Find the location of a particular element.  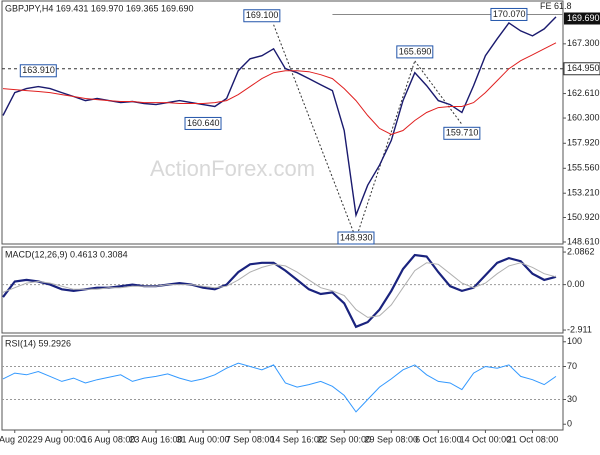

panel-title: RSI(14) 59.2926 is located at coordinates (38, 343).